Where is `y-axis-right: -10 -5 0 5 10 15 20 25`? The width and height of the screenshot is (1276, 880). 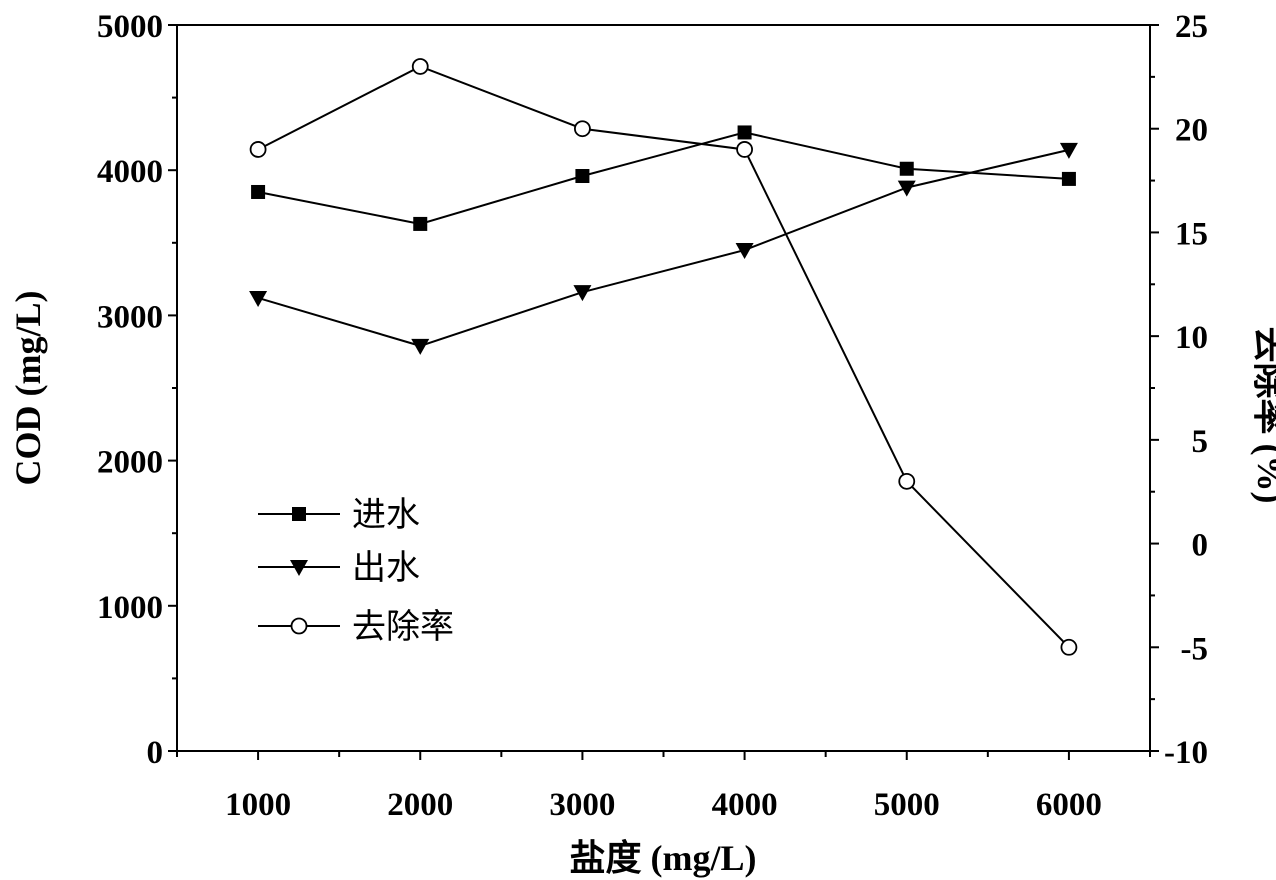
y-axis-right: -10 -5 0 5 10 15 20 25 is located at coordinates (1179, 390).